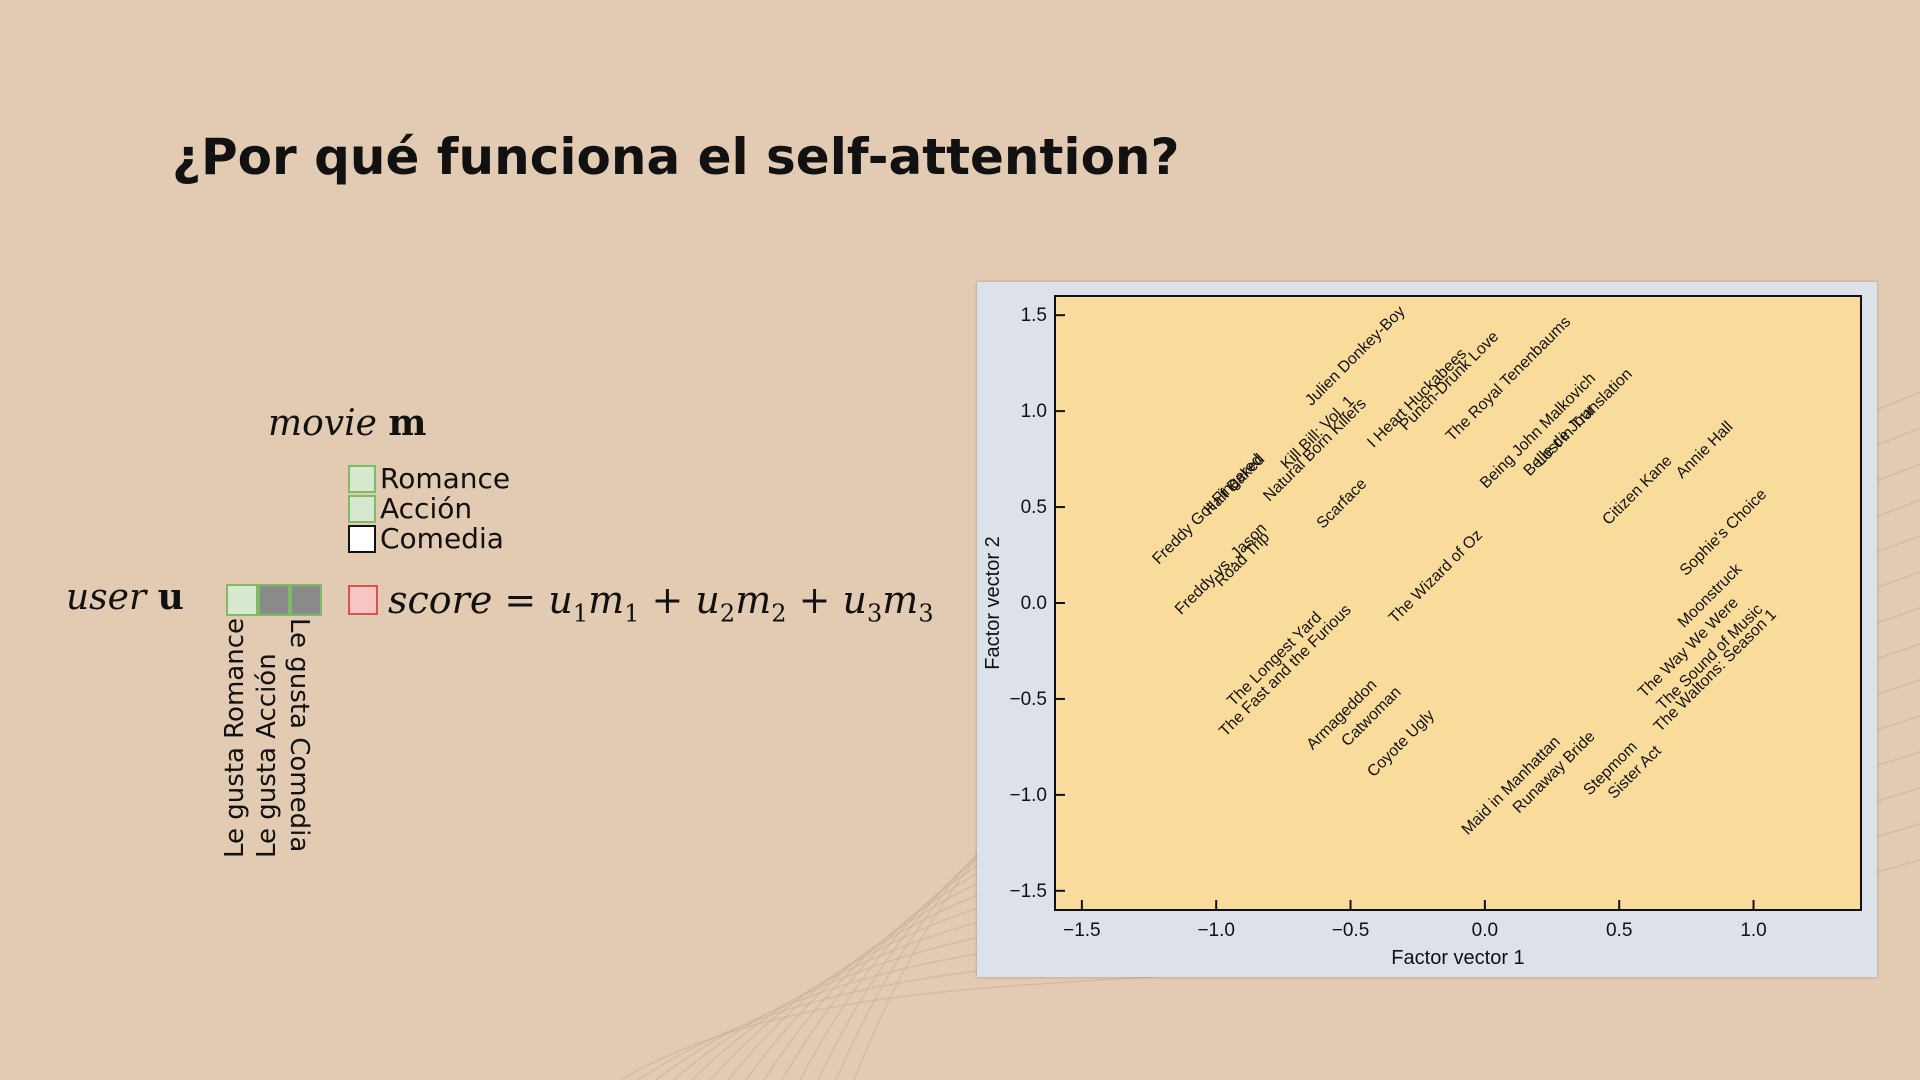  Describe the element at coordinates (306, 600) in the screenshot. I see `user-cell-comedia` at that location.